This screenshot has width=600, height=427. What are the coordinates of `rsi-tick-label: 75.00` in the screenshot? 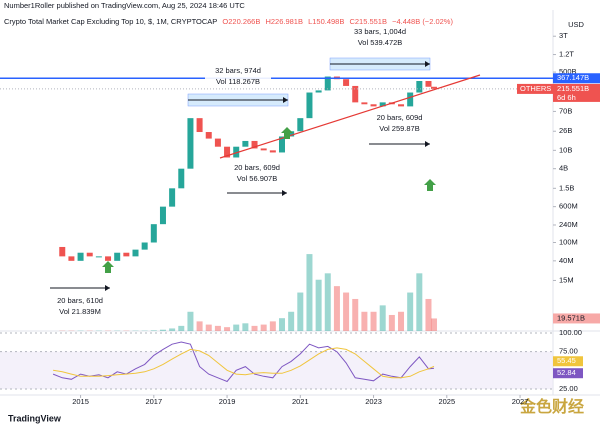 It's located at (568, 351).